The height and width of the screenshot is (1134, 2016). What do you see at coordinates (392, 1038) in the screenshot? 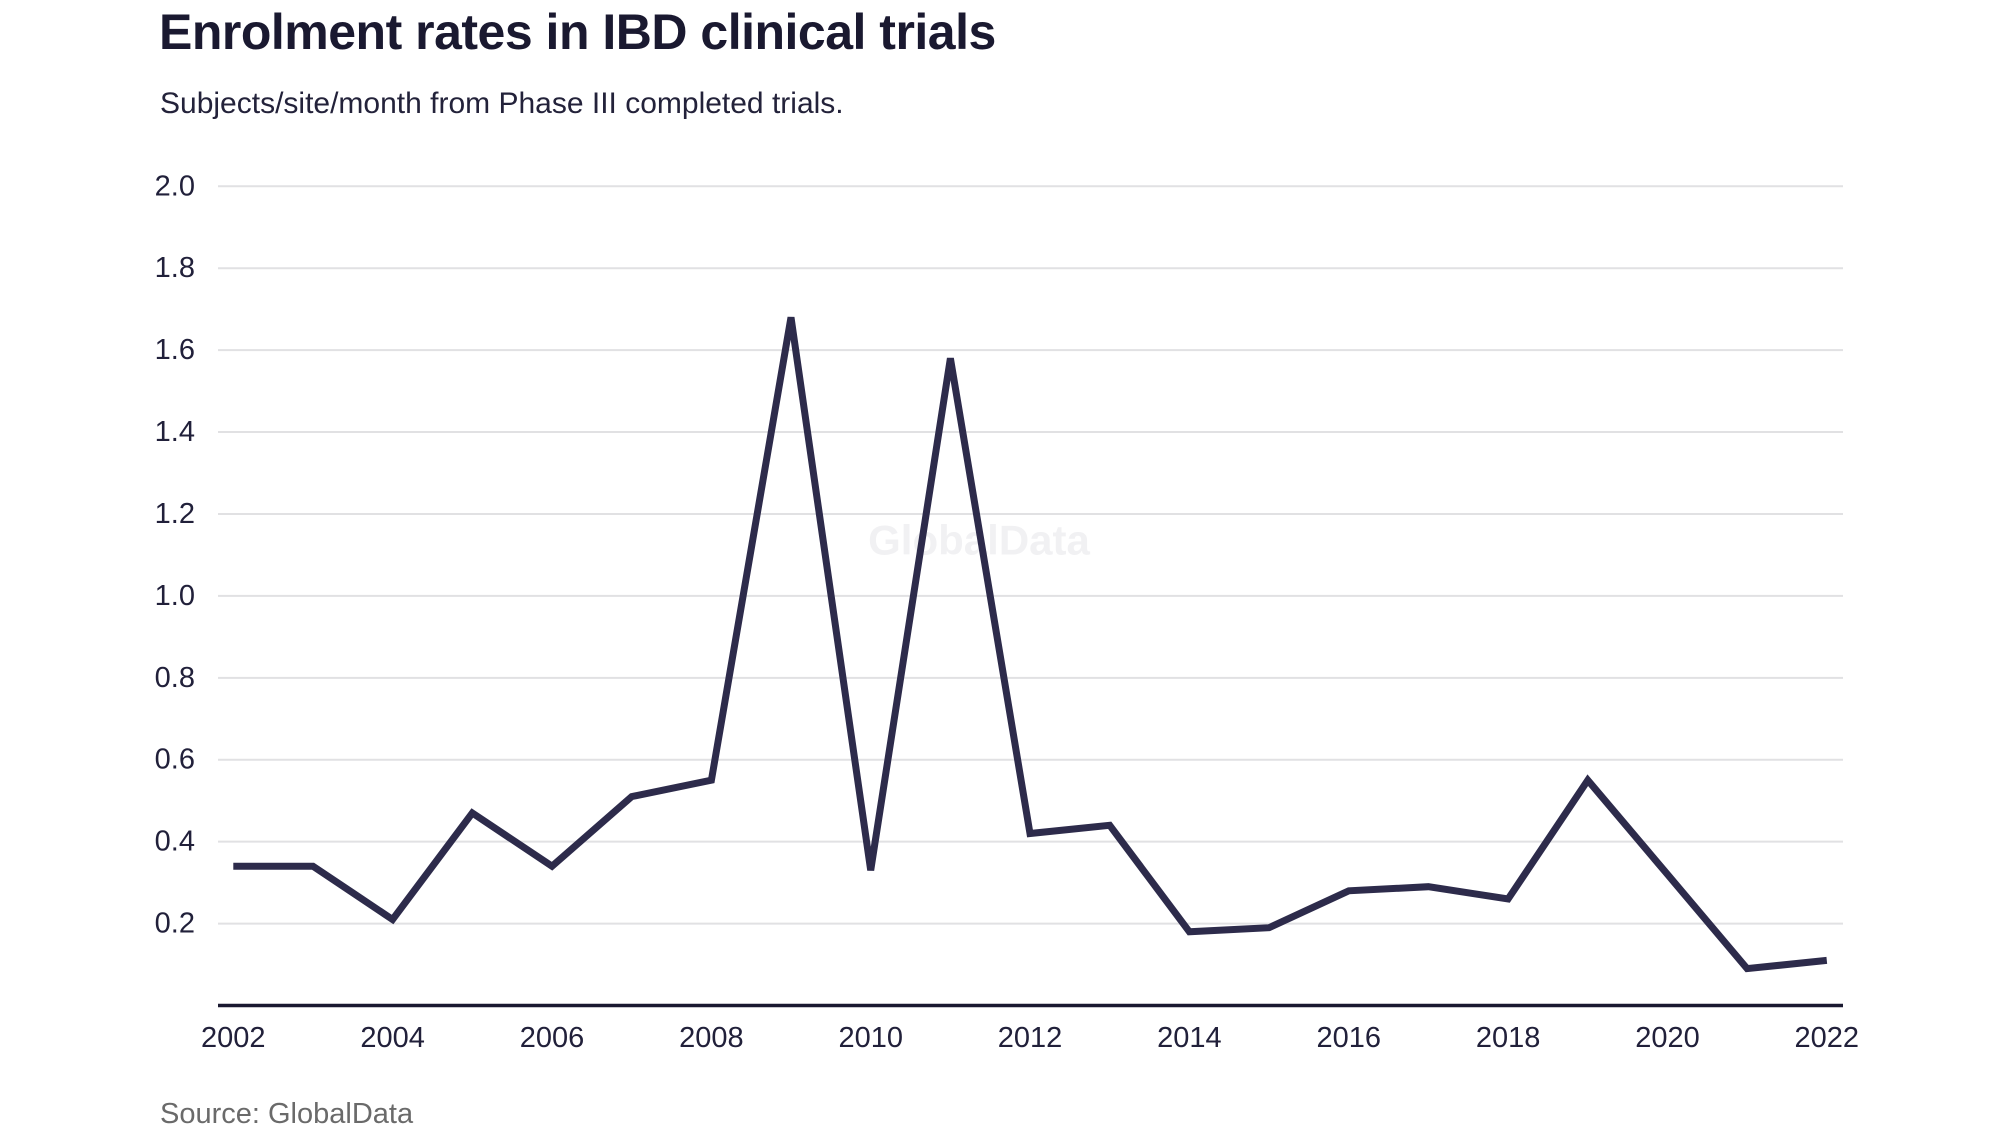
I see `x-axis-tick-label: 2004` at bounding box center [392, 1038].